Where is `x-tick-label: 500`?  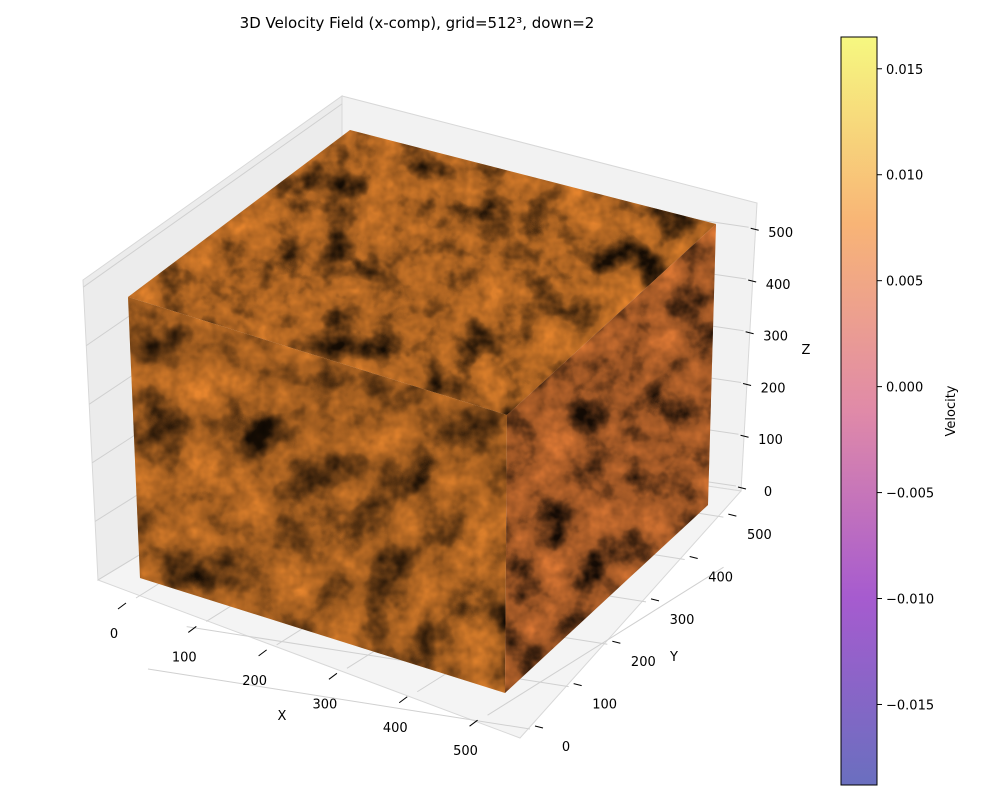
x-tick-label: 500 is located at coordinates (465, 751).